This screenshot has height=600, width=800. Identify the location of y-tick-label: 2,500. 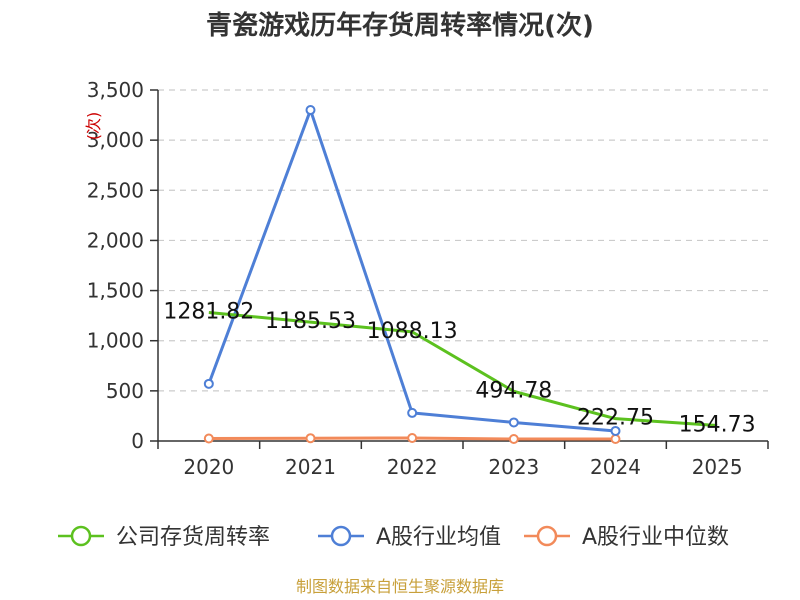
(115, 190).